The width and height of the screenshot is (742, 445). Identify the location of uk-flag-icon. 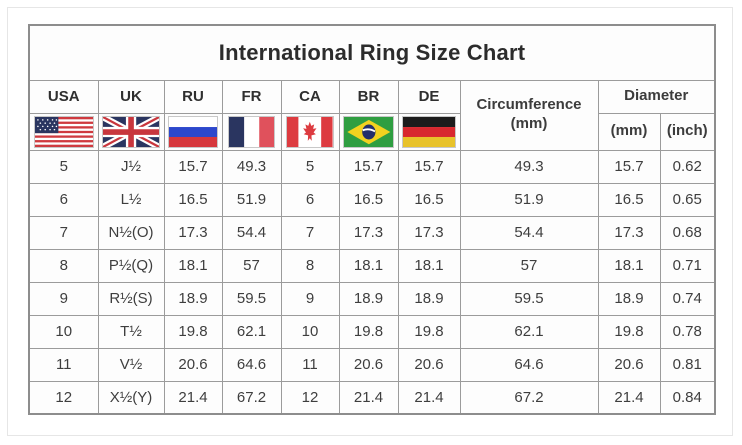
(131, 131).